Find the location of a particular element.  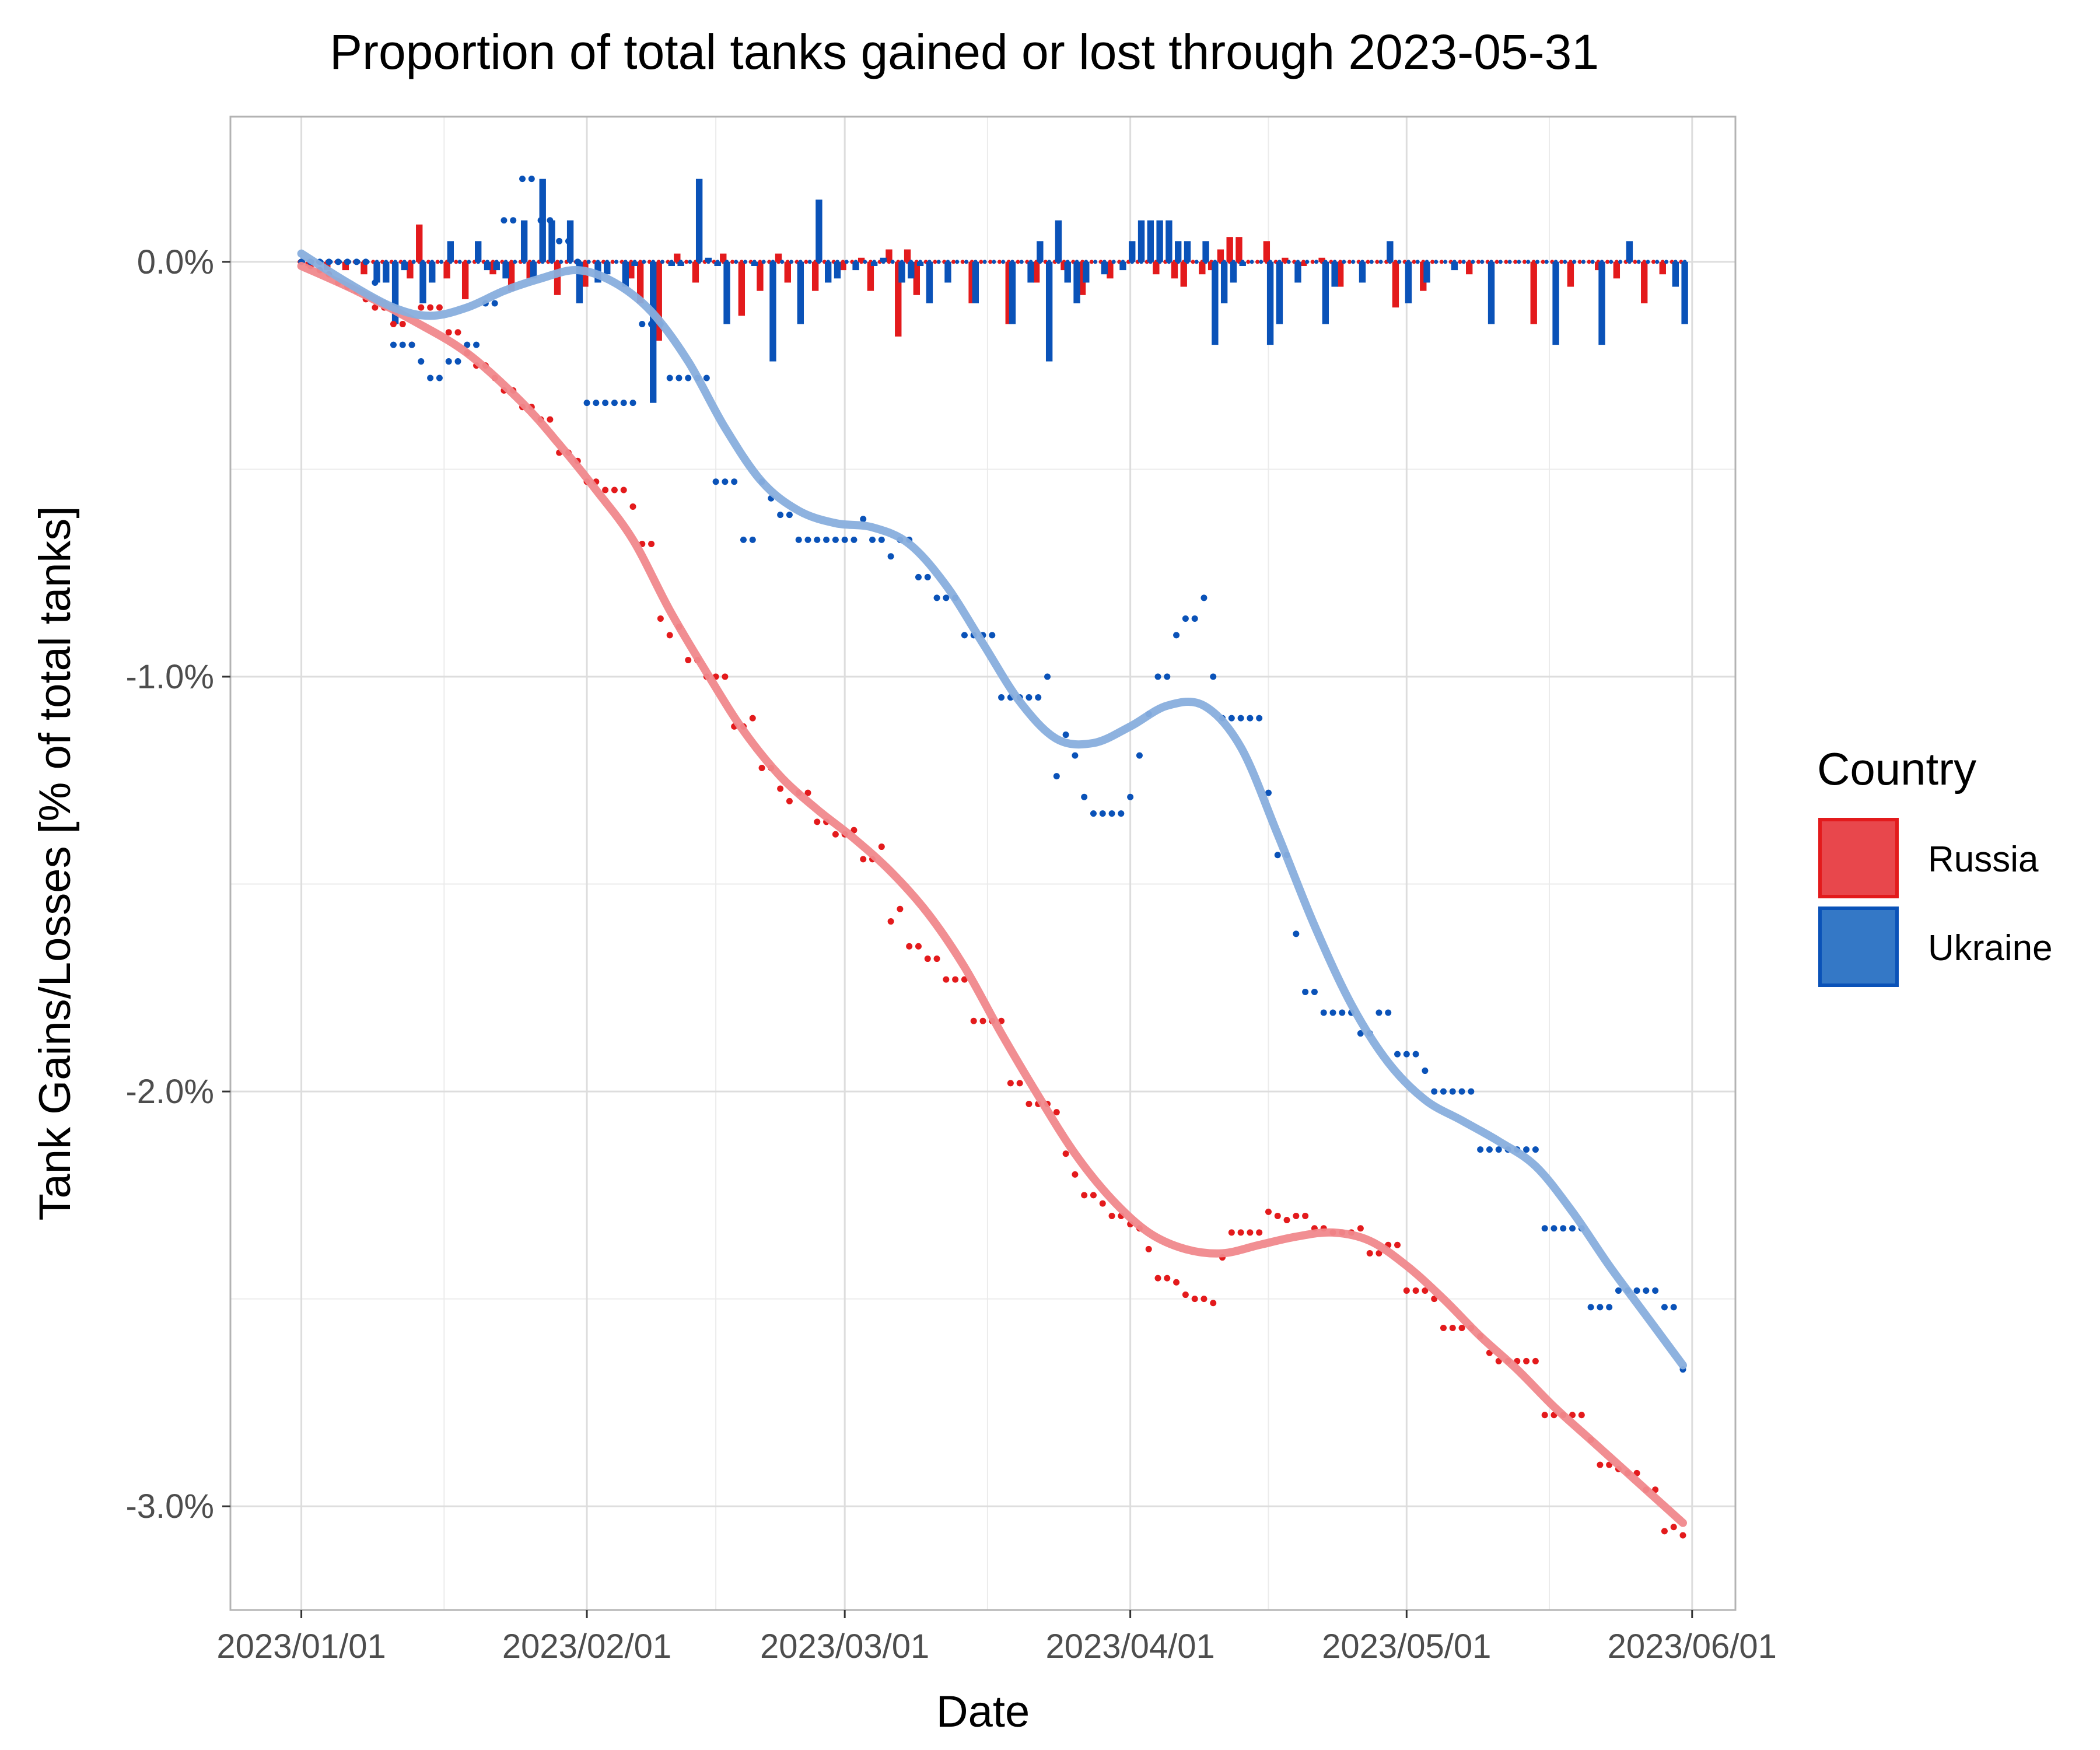

x-tick-label: 2023/01/01 is located at coordinates (301, 1646).